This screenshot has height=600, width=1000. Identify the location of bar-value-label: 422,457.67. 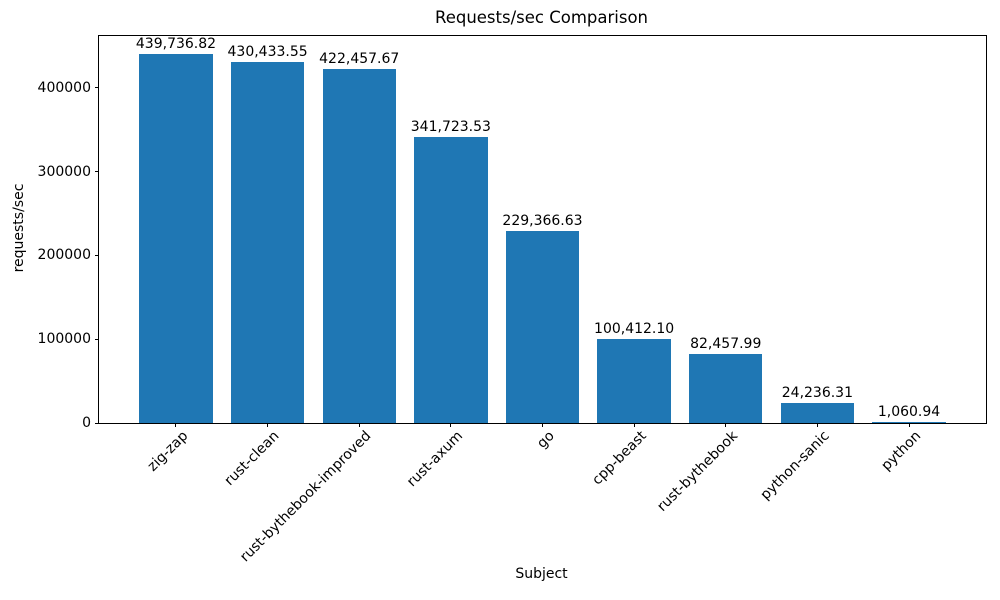
(359, 58).